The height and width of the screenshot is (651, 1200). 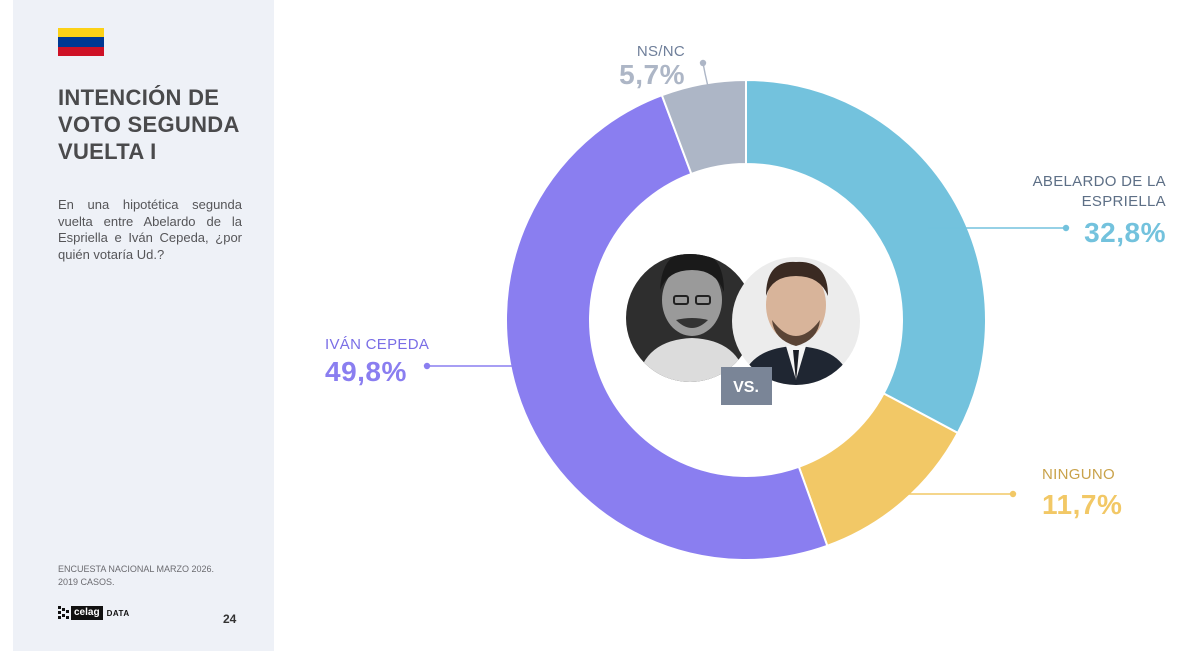 I want to click on slice-label: IVÁN CEPEDA, so click(x=377, y=344).